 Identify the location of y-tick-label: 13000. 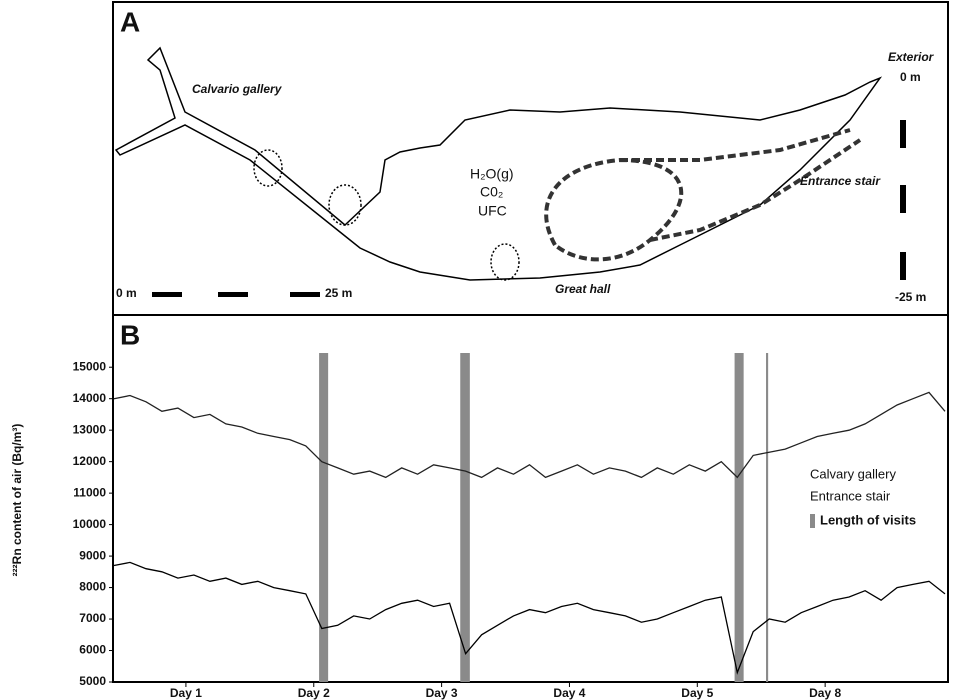
(90, 429).